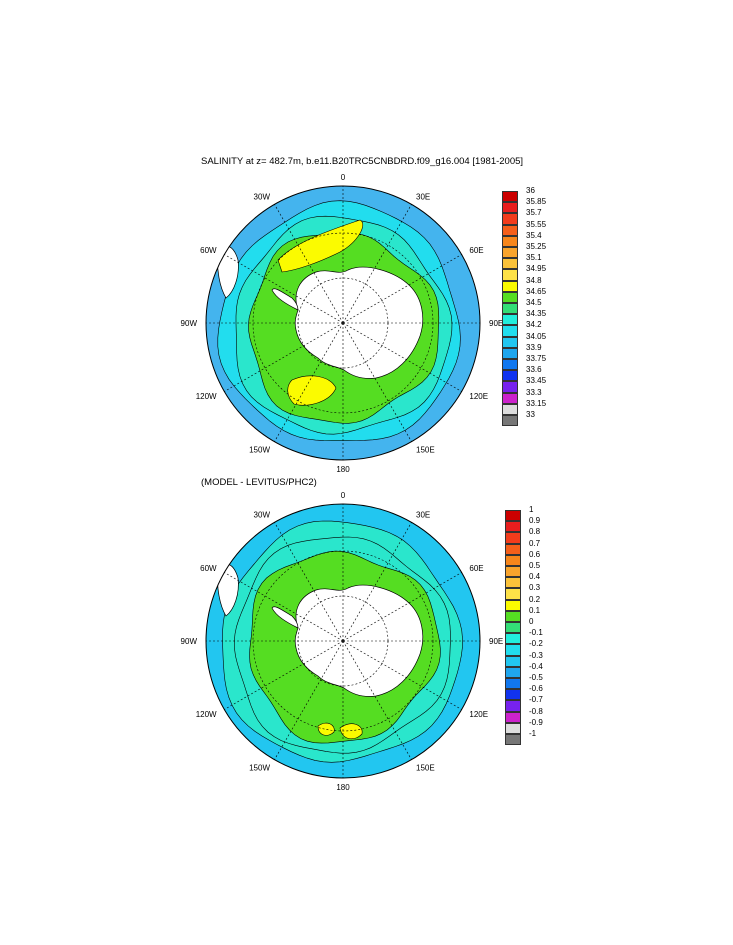  I want to click on colorbar-label: 33.6, so click(534, 370).